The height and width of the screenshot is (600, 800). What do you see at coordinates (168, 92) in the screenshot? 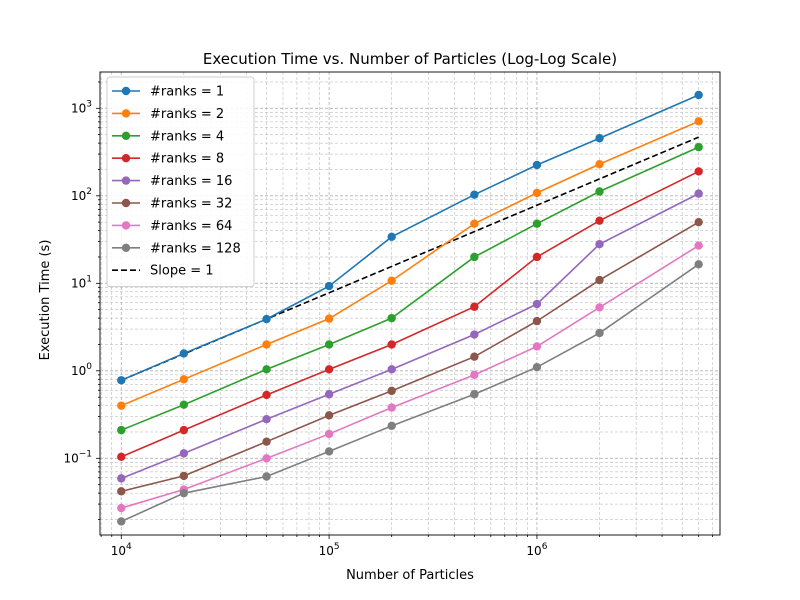
I see `legend-entry: #ranks = 1` at bounding box center [168, 92].